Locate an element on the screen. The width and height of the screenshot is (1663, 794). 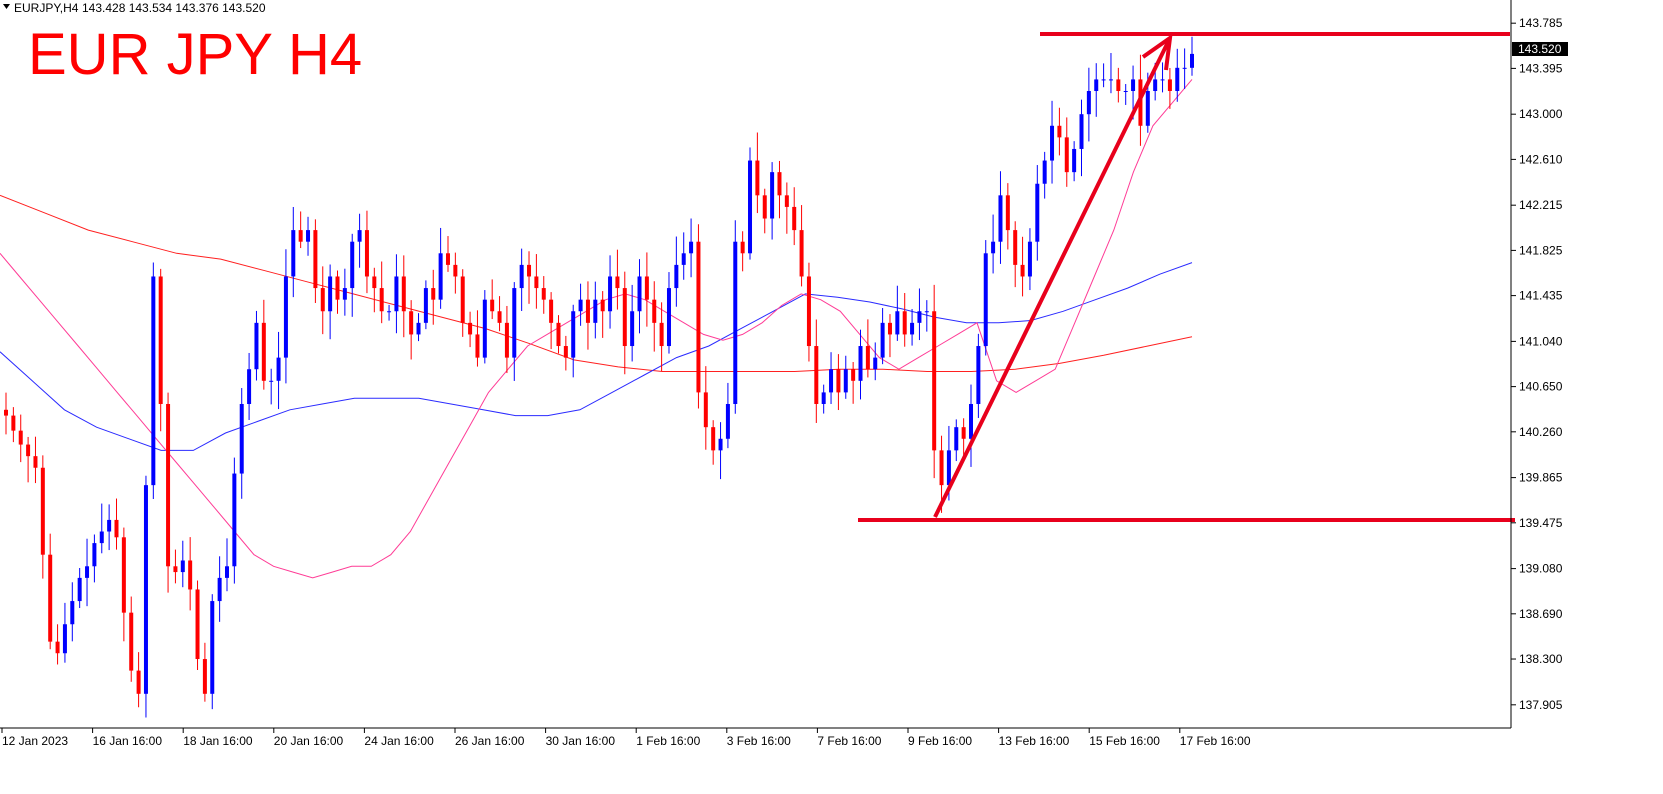
trend-arrow-shaft is located at coordinates (1052, 277).